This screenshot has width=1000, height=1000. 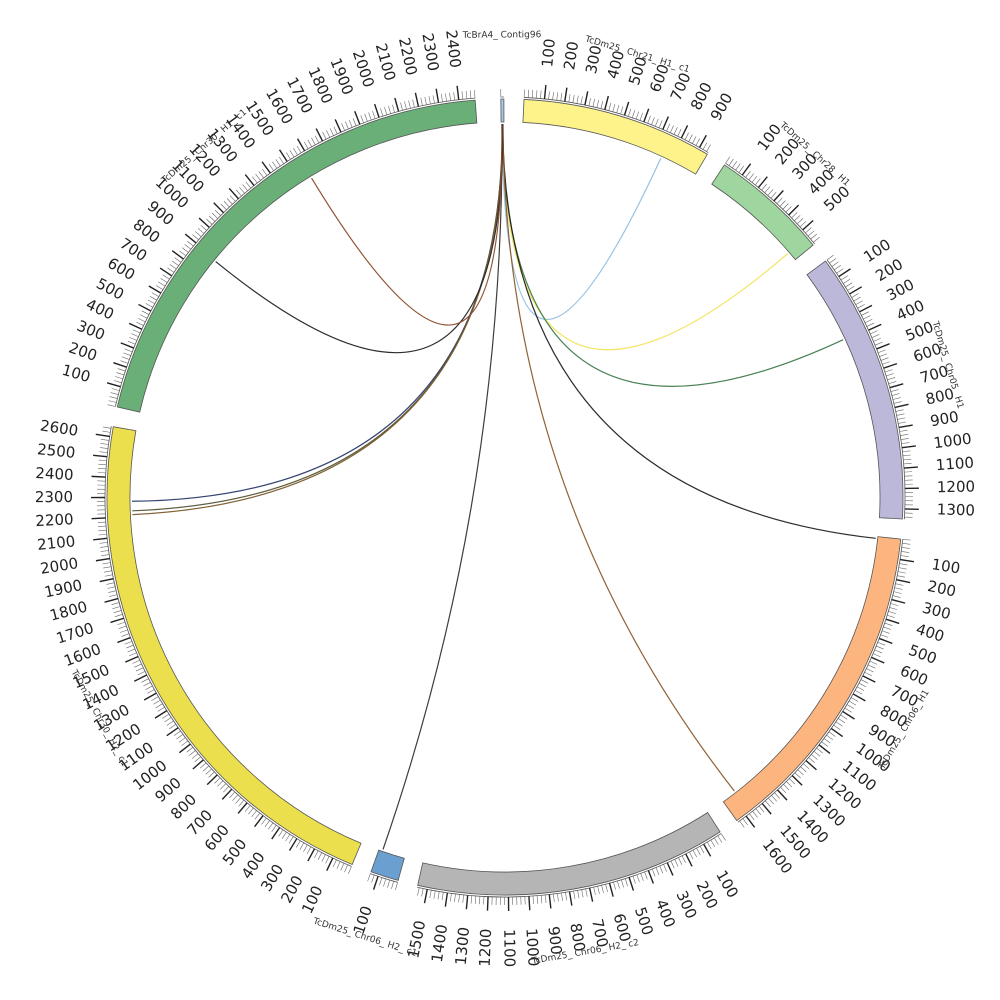 What do you see at coordinates (945, 566) in the screenshot?
I see `tick-label: 100` at bounding box center [945, 566].